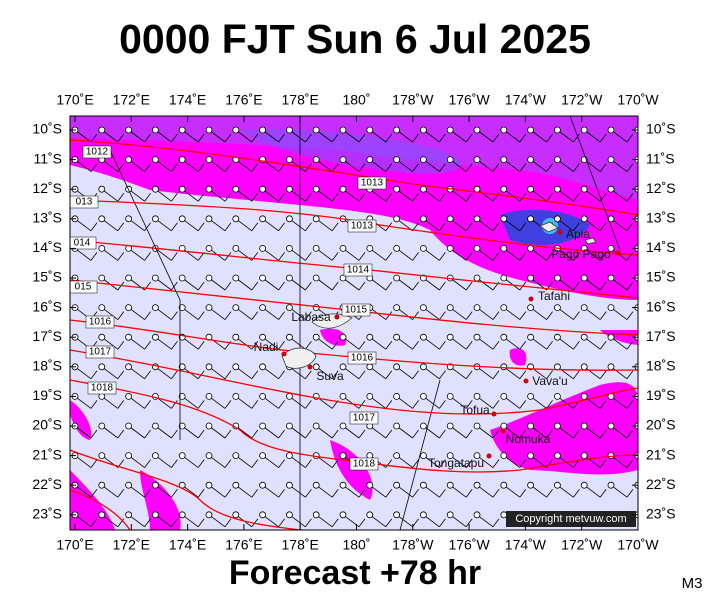  I want to click on lat-label: 20˚S, so click(47, 425).